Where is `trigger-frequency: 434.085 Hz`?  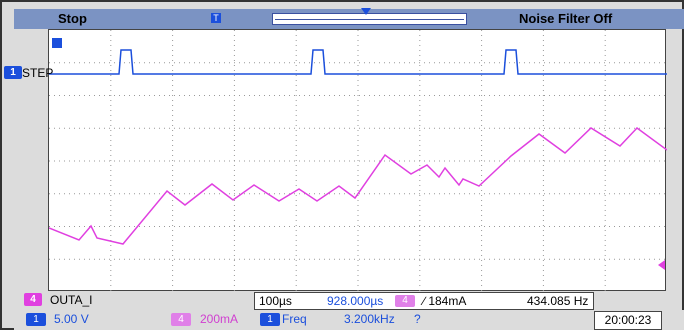
trigger-frequency: 434.085 Hz is located at coordinates (558, 301).